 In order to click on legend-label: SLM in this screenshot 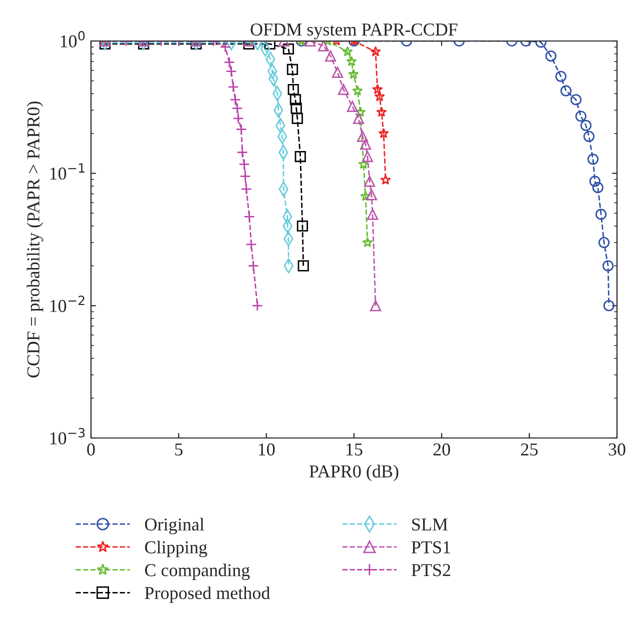, I will do `click(430, 524)`.